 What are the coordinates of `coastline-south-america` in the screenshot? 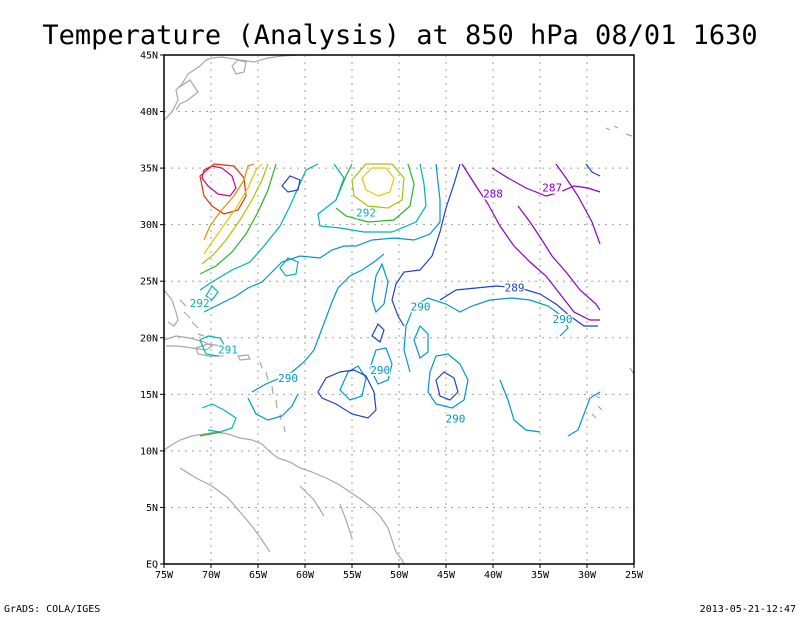 It's located at (284, 498).